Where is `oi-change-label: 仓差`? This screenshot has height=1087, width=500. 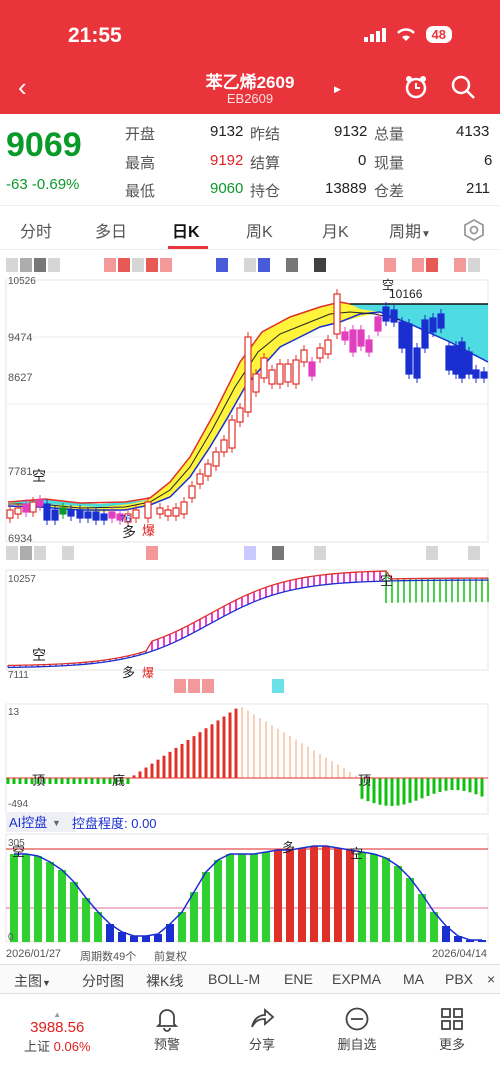 oi-change-label: 仓差 is located at coordinates (389, 191).